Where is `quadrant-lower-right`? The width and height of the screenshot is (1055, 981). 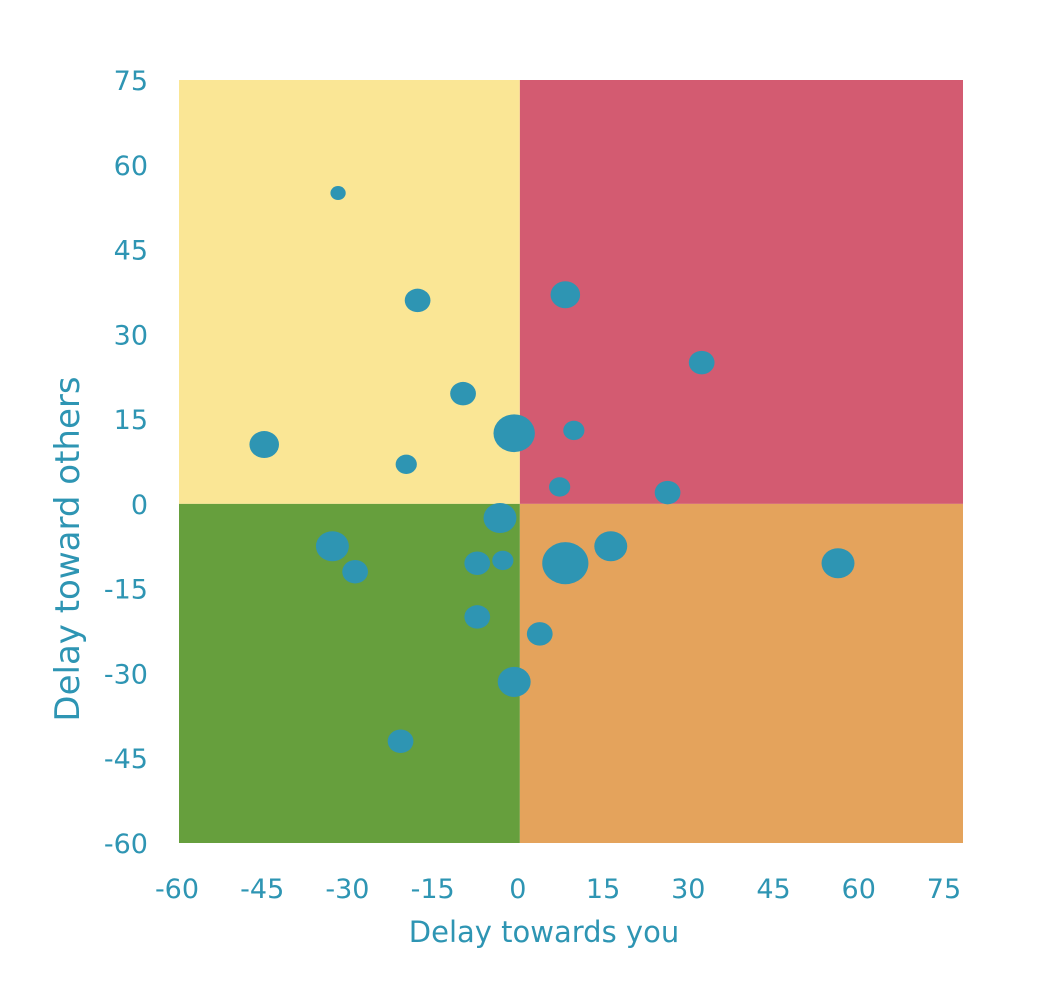
quadrant-lower-right is located at coordinates (741, 673).